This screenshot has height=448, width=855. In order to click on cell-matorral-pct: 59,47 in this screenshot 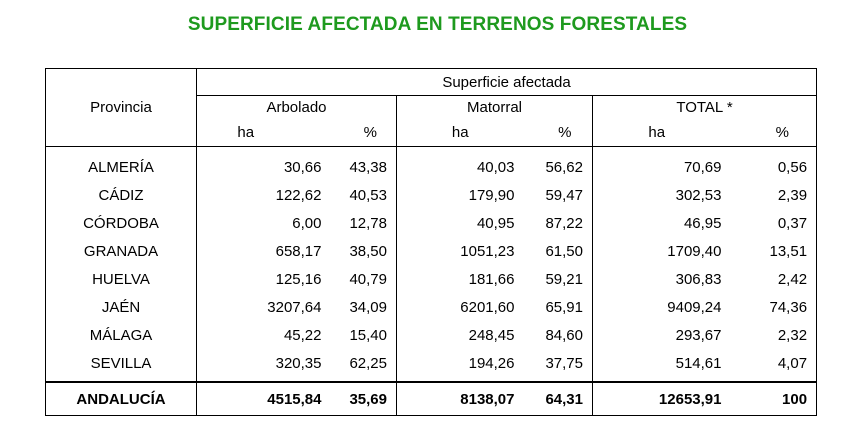, I will do `click(558, 195)`.